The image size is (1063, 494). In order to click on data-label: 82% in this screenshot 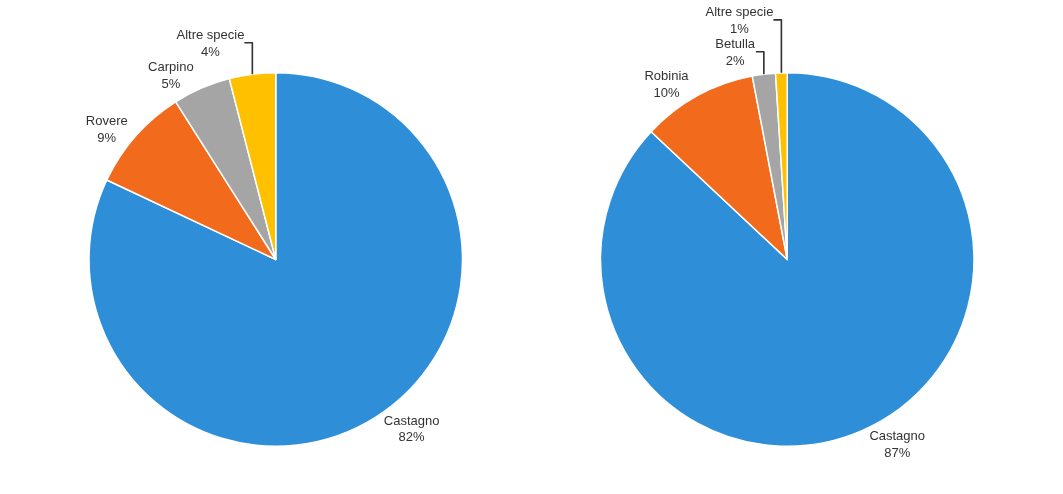, I will do `click(412, 437)`.